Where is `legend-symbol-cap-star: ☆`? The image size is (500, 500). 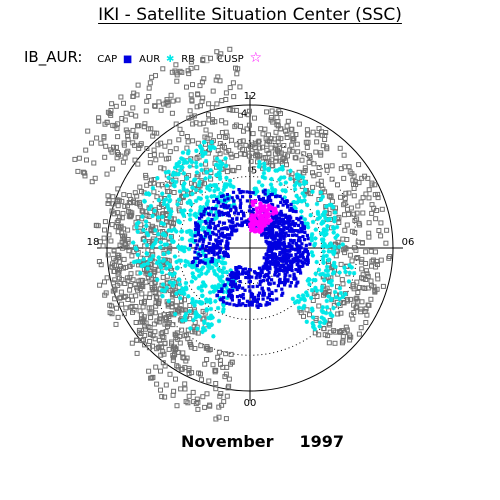 legend-symbol-cap-star: ☆ is located at coordinates (256, 58).